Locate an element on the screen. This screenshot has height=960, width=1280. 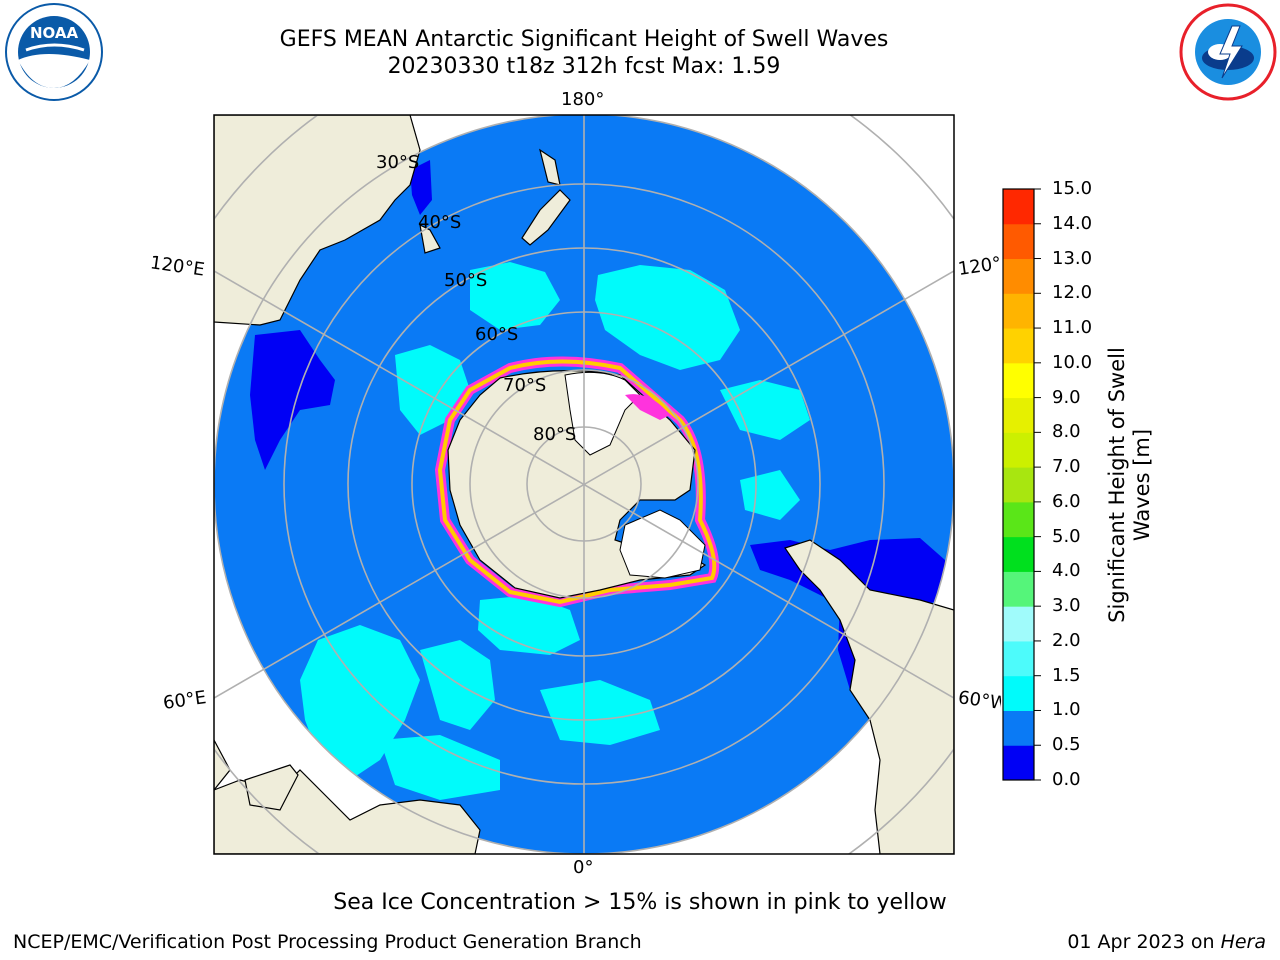
lat-label-50s: 50°S is located at coordinates (466, 280).